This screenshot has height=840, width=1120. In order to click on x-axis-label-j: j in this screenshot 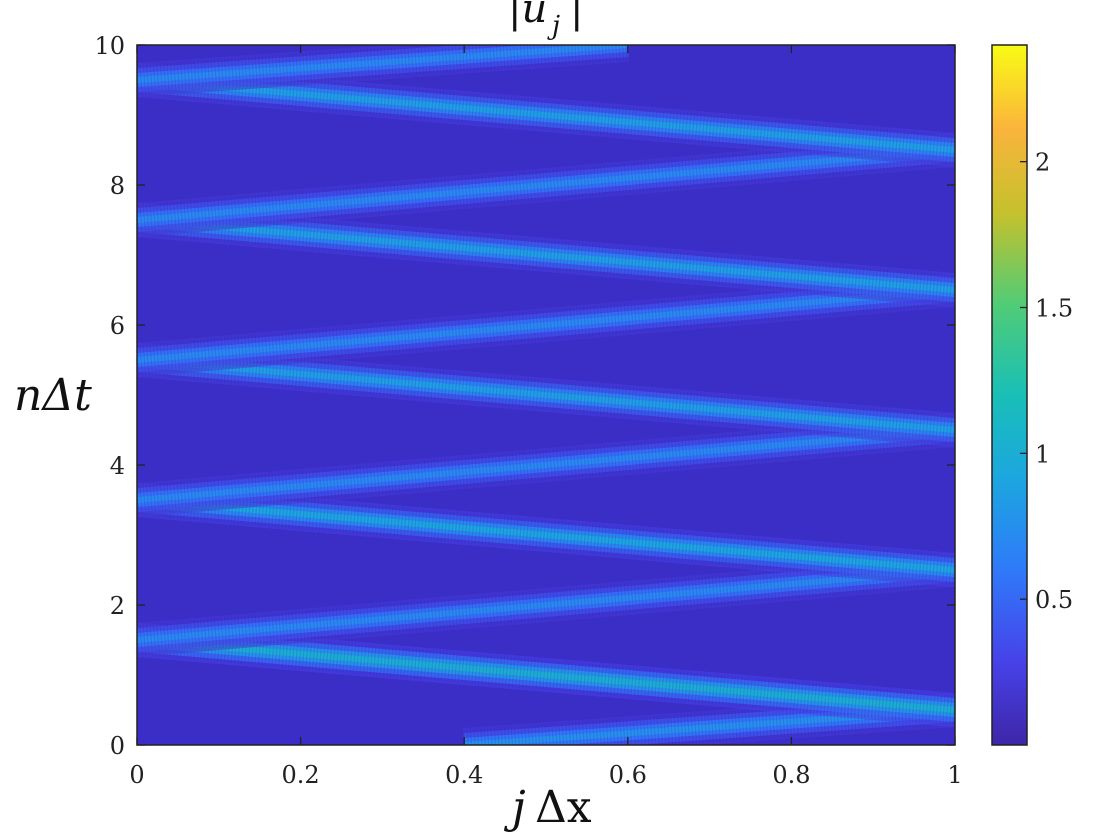, I will do `click(514, 807)`.